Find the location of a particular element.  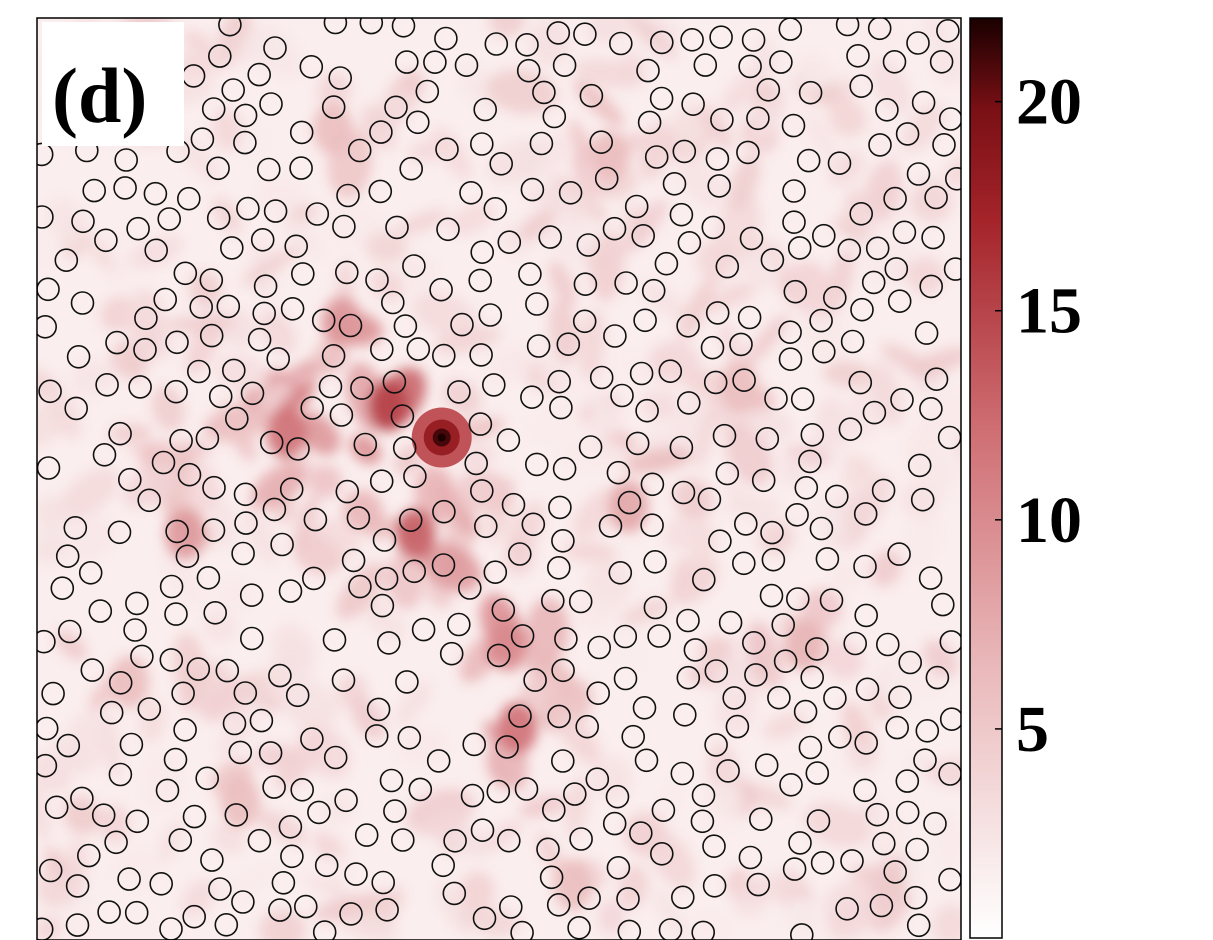

panel-label: (d) is located at coordinates (99, 95).